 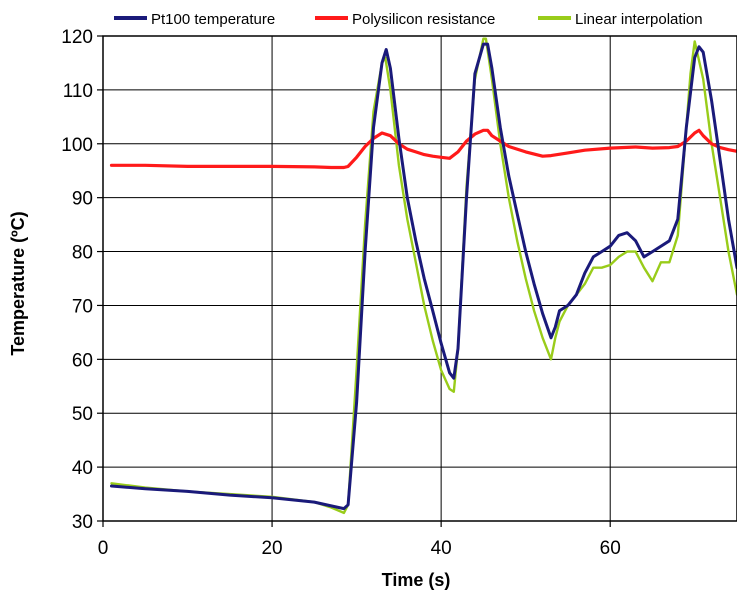 What do you see at coordinates (82, 468) in the screenshot?
I see `y-tick-label: 40` at bounding box center [82, 468].